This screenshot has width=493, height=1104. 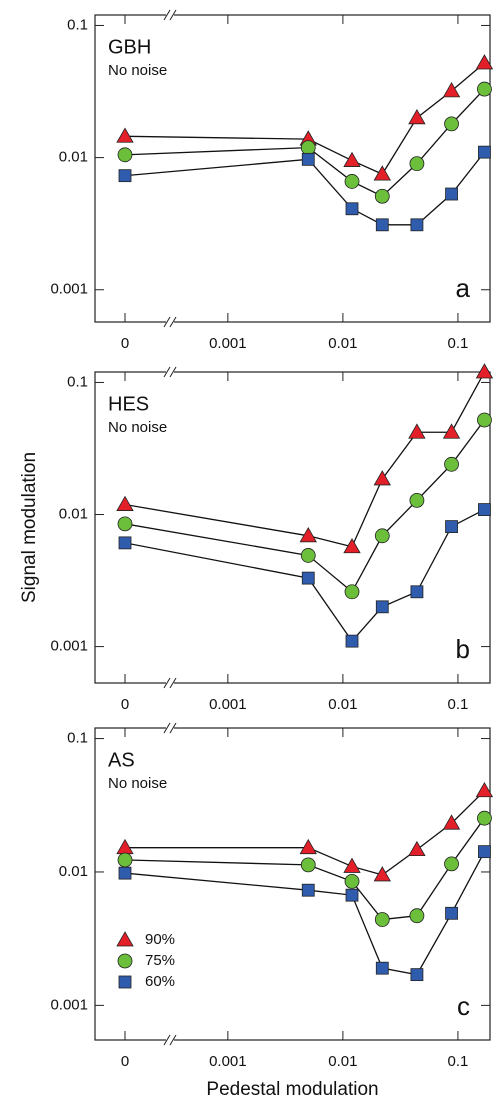 What do you see at coordinates (463, 288) in the screenshot?
I see `panel-label: a` at bounding box center [463, 288].